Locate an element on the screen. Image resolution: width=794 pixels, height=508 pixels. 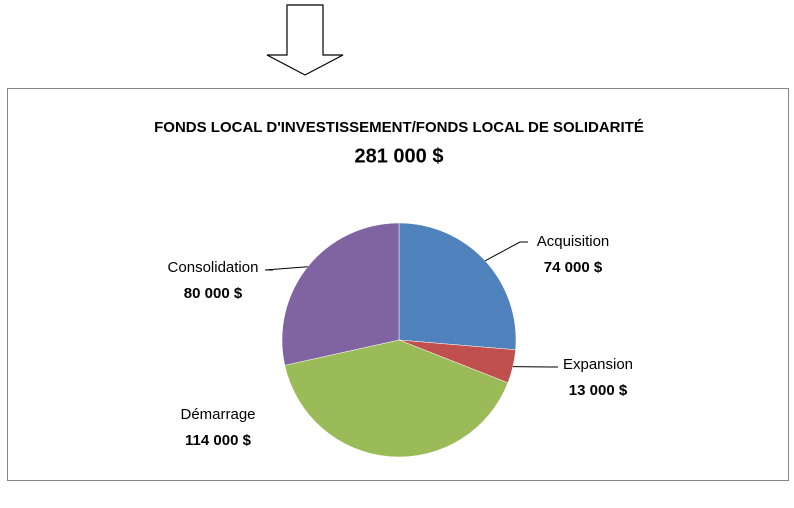
slice-label: Acquisition is located at coordinates (573, 241).